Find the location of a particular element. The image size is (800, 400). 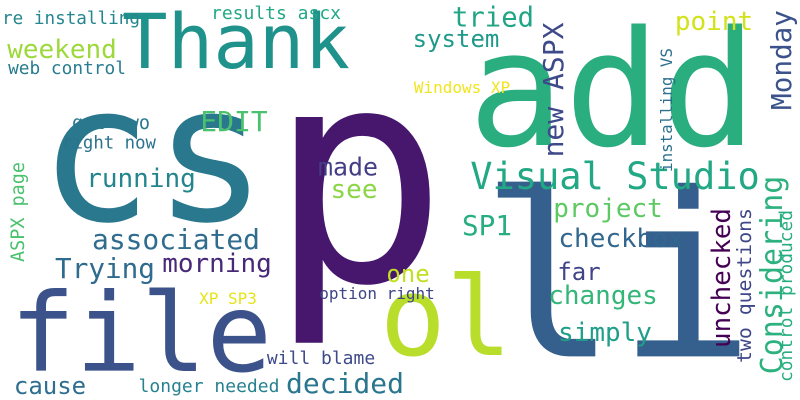

word-decided: decided is located at coordinates (345, 383).